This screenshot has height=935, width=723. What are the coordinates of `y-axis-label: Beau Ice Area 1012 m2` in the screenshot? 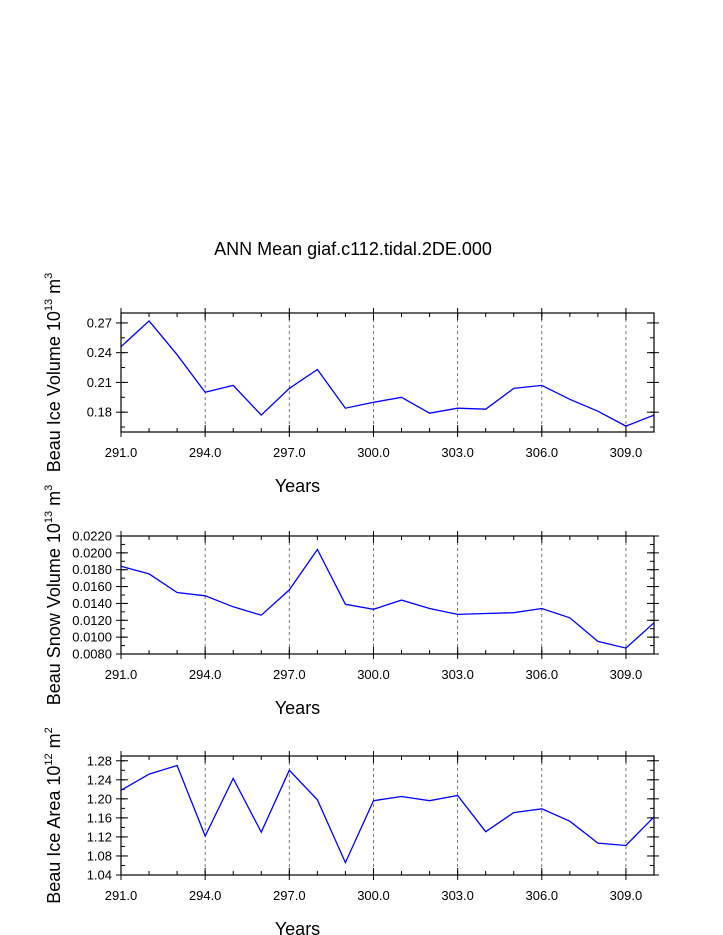 It's located at (53, 815).